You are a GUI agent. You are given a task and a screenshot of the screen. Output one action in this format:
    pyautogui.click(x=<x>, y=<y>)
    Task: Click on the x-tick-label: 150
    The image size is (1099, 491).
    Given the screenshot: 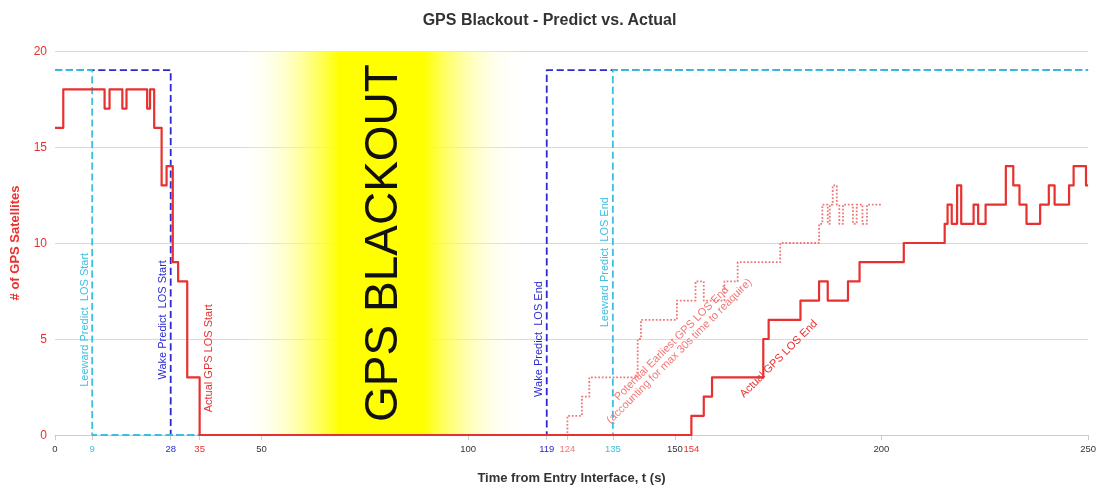 What is the action you would take?
    pyautogui.click(x=674, y=448)
    